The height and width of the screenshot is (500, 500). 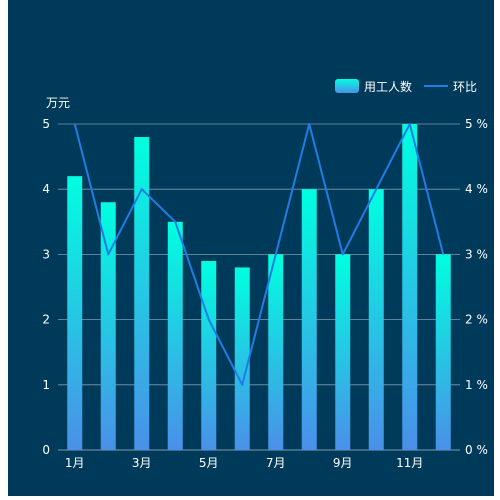 I want to click on y-right-tick-label: 4 %, so click(x=476, y=189).